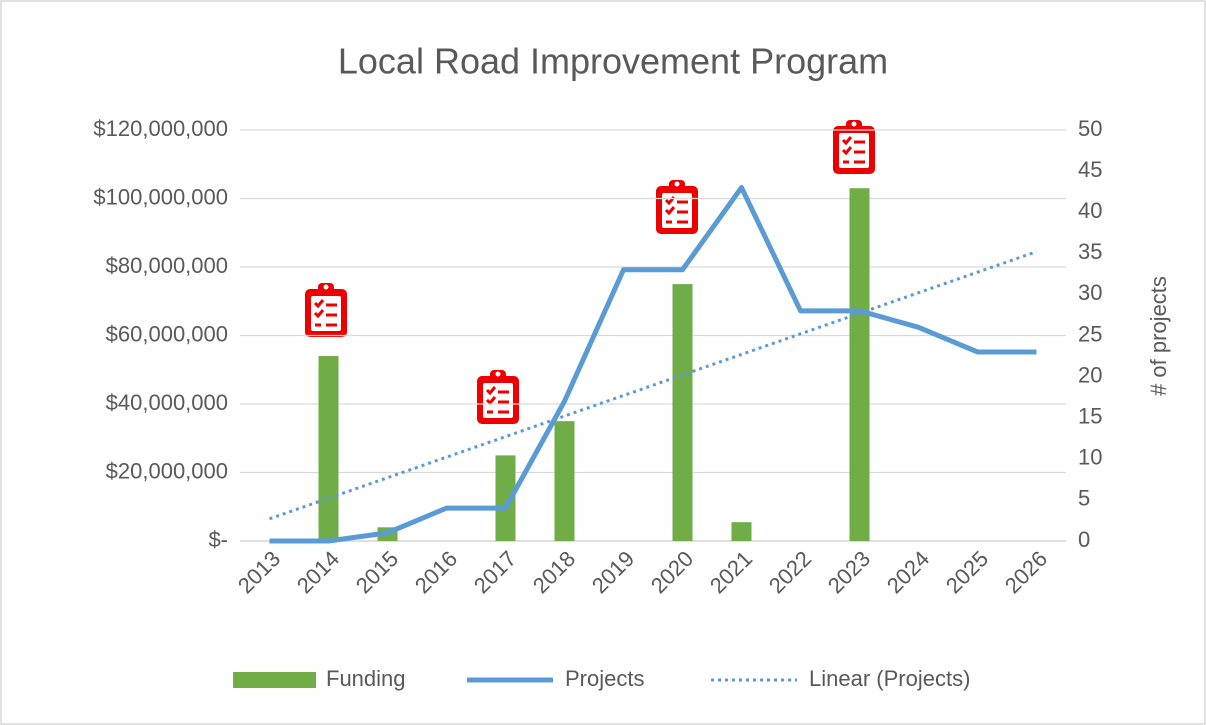 The height and width of the screenshot is (725, 1206). I want to click on y2-tick-label: 50, so click(1090, 128).